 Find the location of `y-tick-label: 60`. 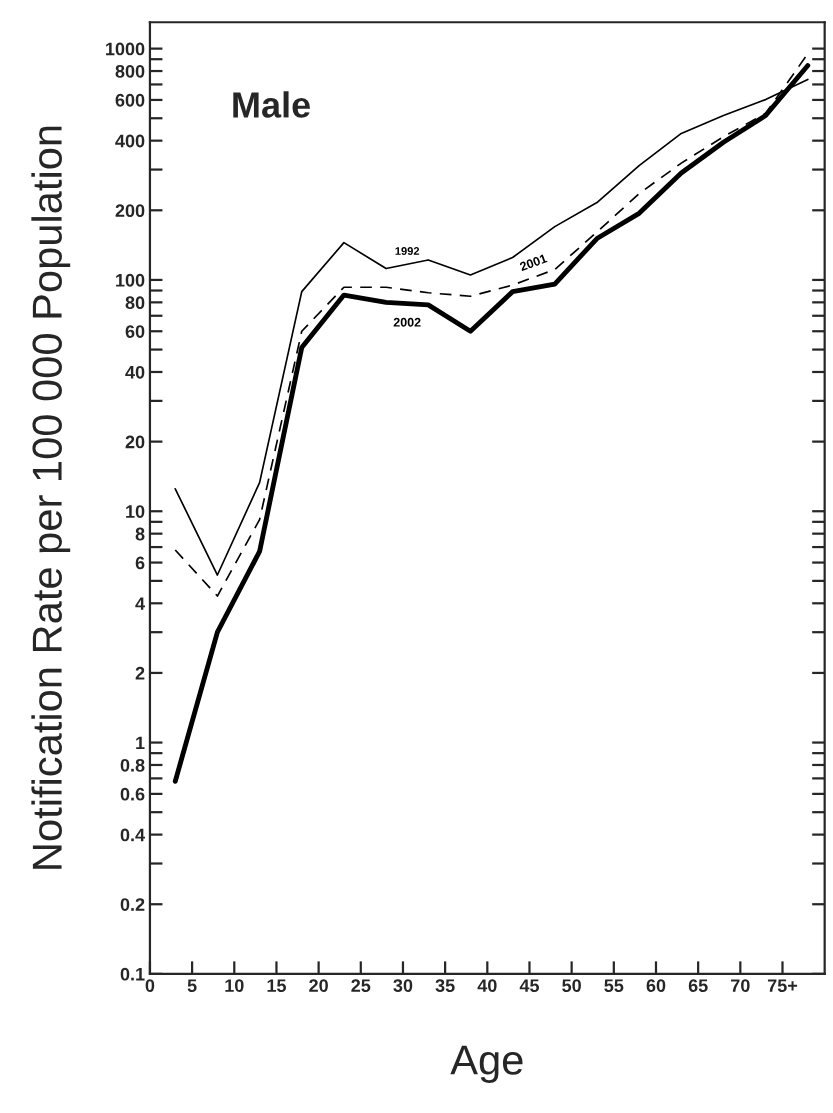

y-tick-label: 60 is located at coordinates (135, 331).